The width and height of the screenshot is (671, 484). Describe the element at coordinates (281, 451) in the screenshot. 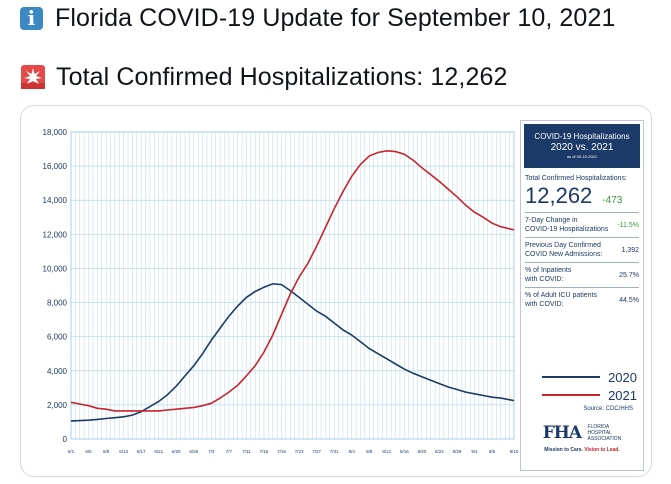

I see `x-tick-label: 7/19` at that location.